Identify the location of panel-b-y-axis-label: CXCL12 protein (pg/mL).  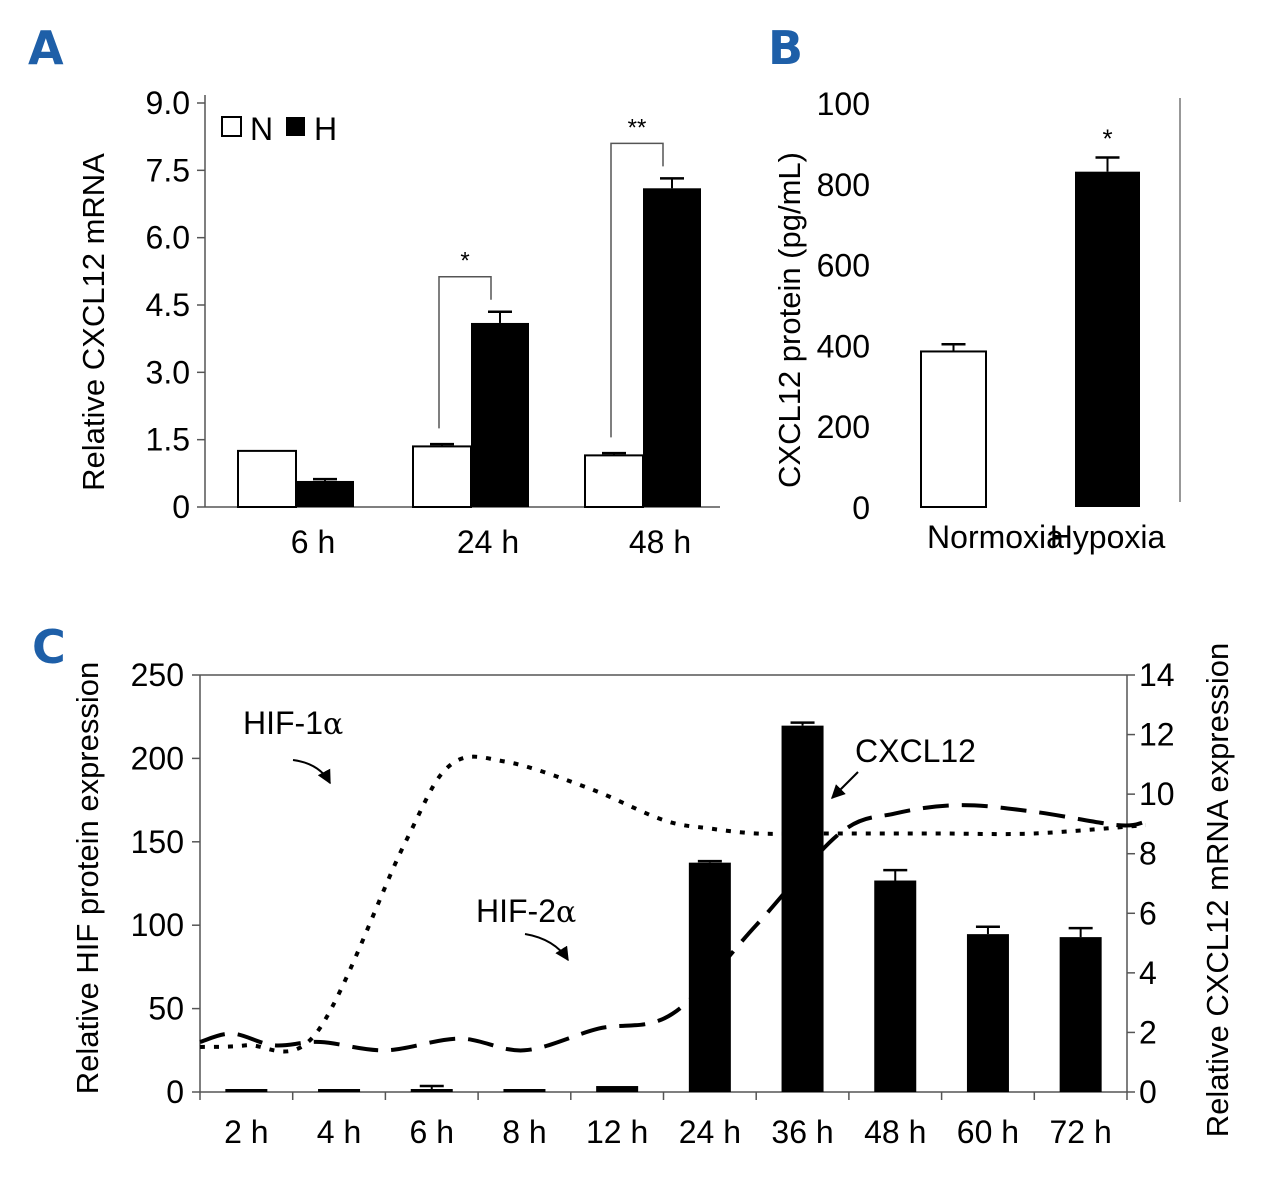
(789, 320).